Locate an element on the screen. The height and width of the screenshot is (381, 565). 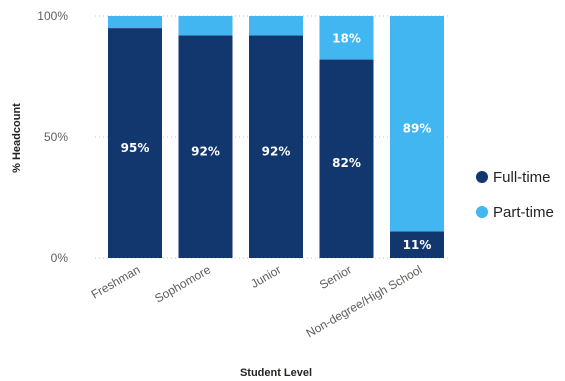
x-tick-label: Junior is located at coordinates (265, 276).